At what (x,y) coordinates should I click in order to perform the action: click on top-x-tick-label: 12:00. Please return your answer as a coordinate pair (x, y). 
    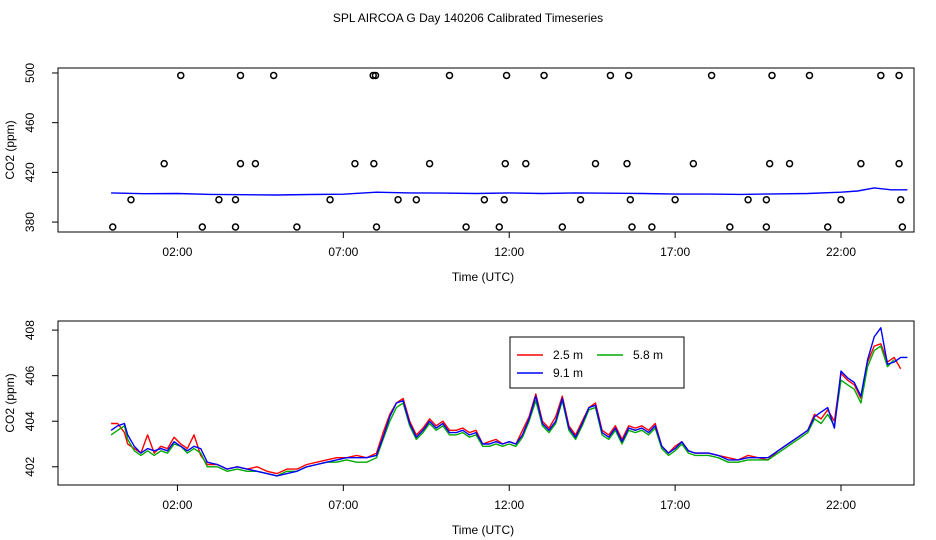
    Looking at the image, I should click on (509, 252).